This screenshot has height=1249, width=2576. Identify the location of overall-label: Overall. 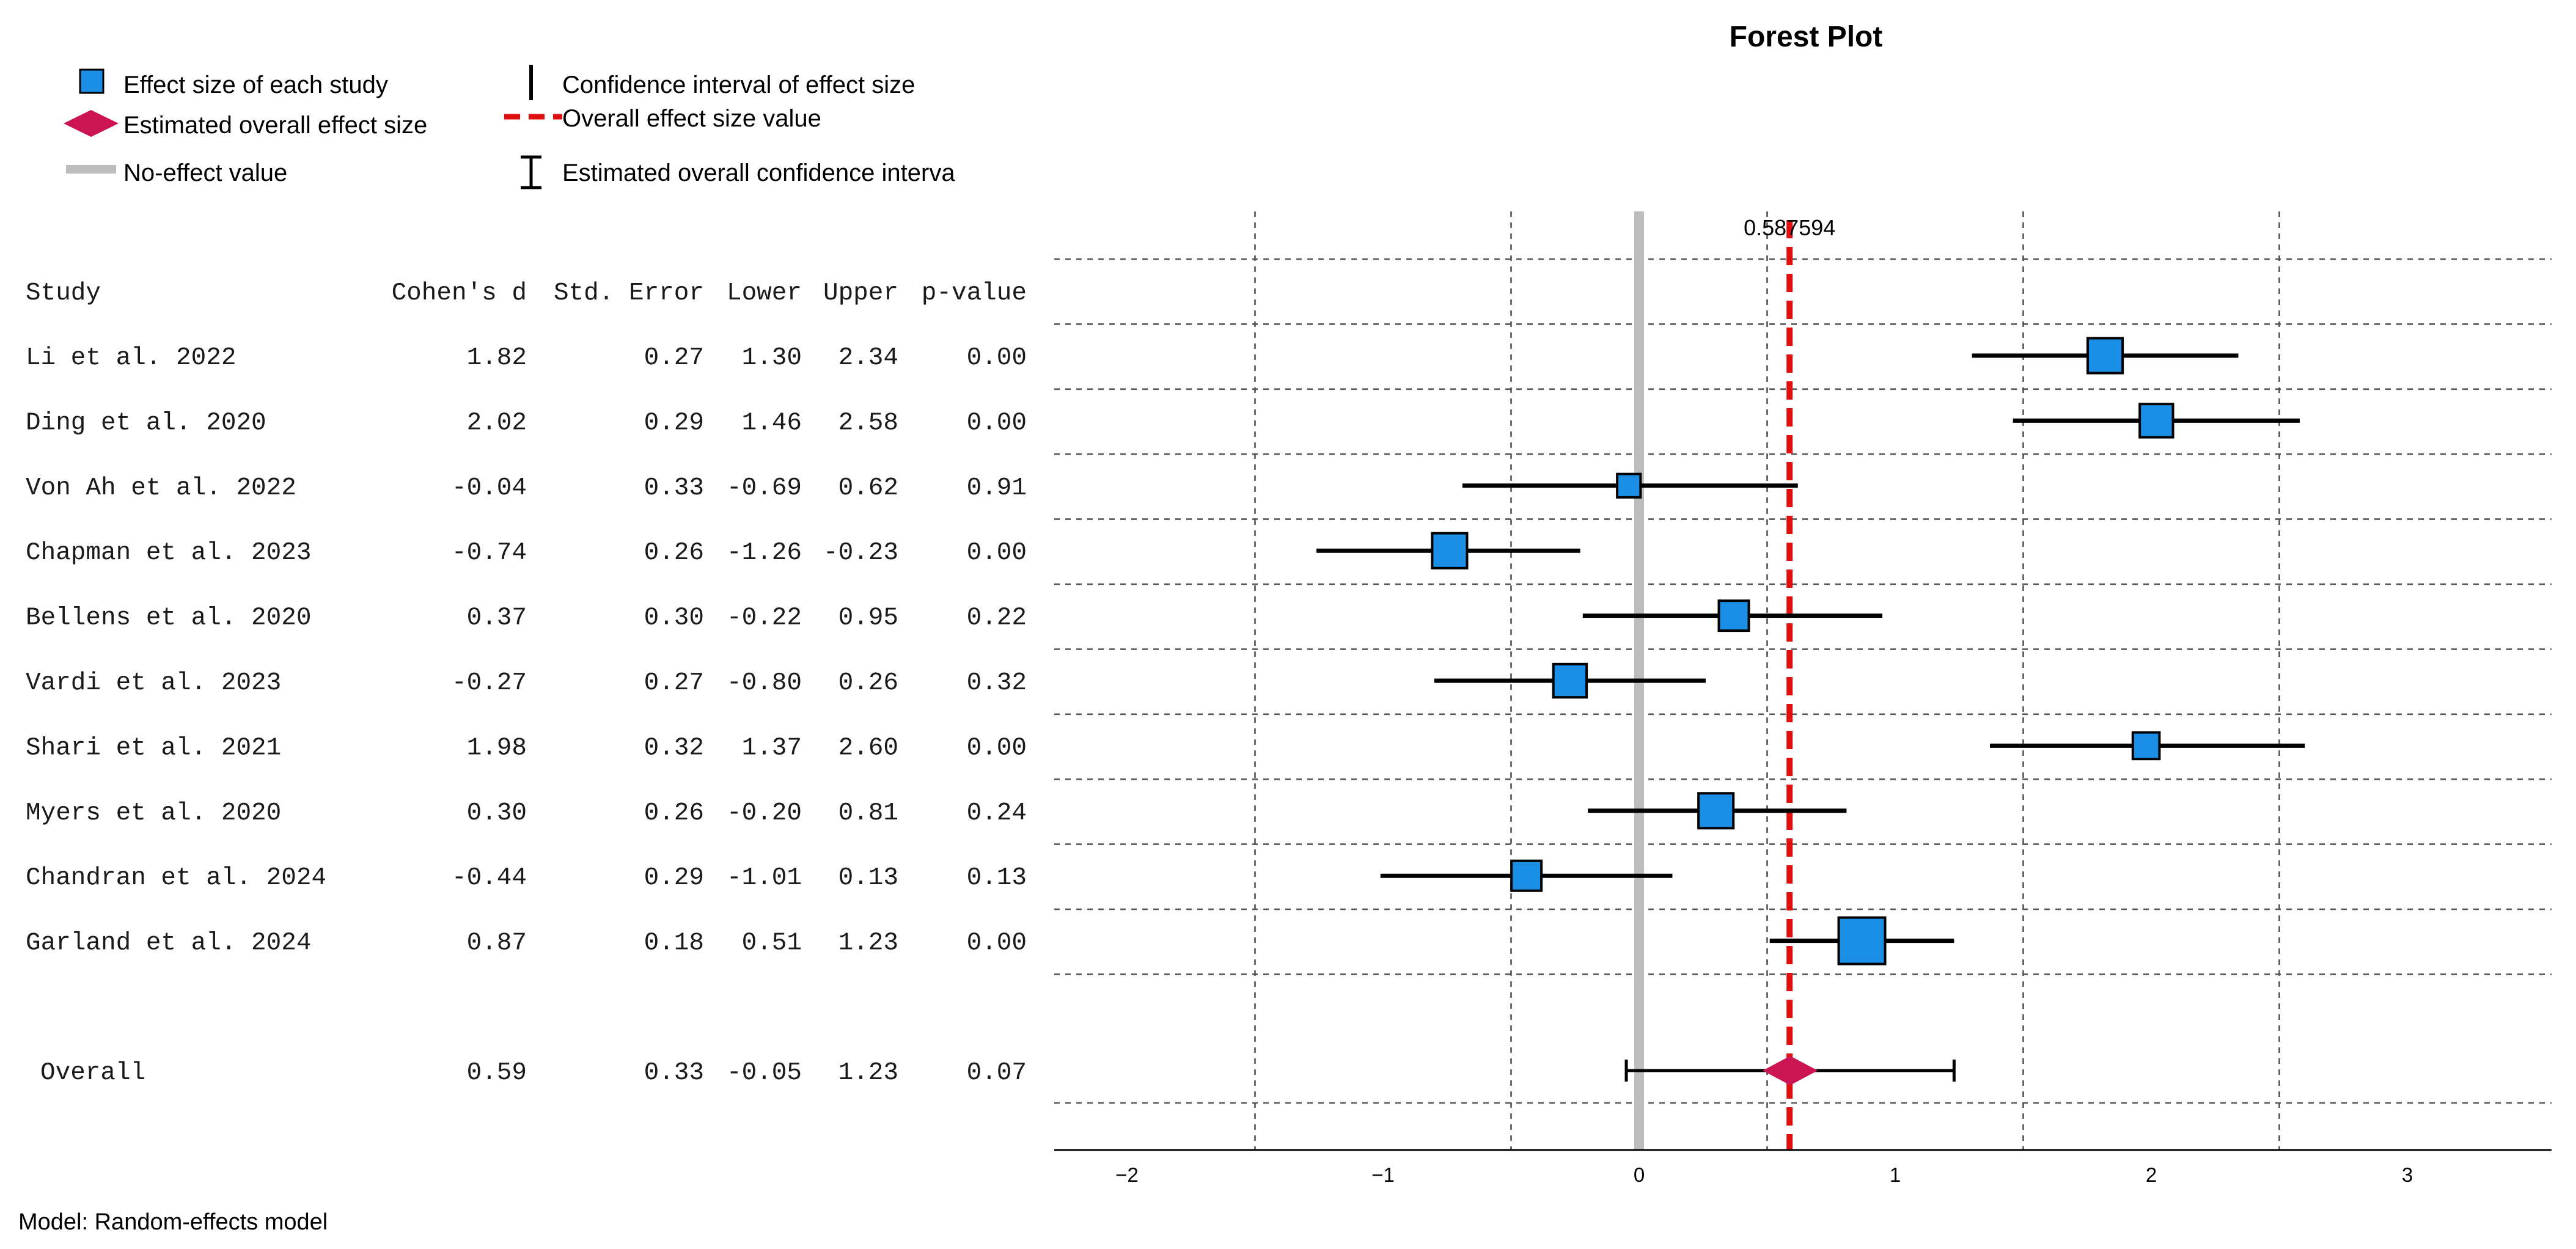
(92, 1073).